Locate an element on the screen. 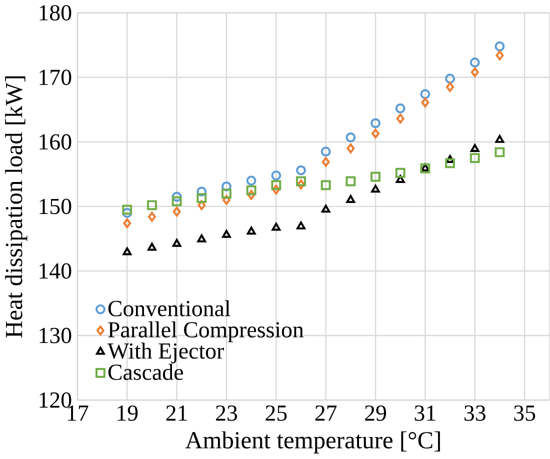 The height and width of the screenshot is (459, 550). y-tick-label: 140 is located at coordinates (56, 271).